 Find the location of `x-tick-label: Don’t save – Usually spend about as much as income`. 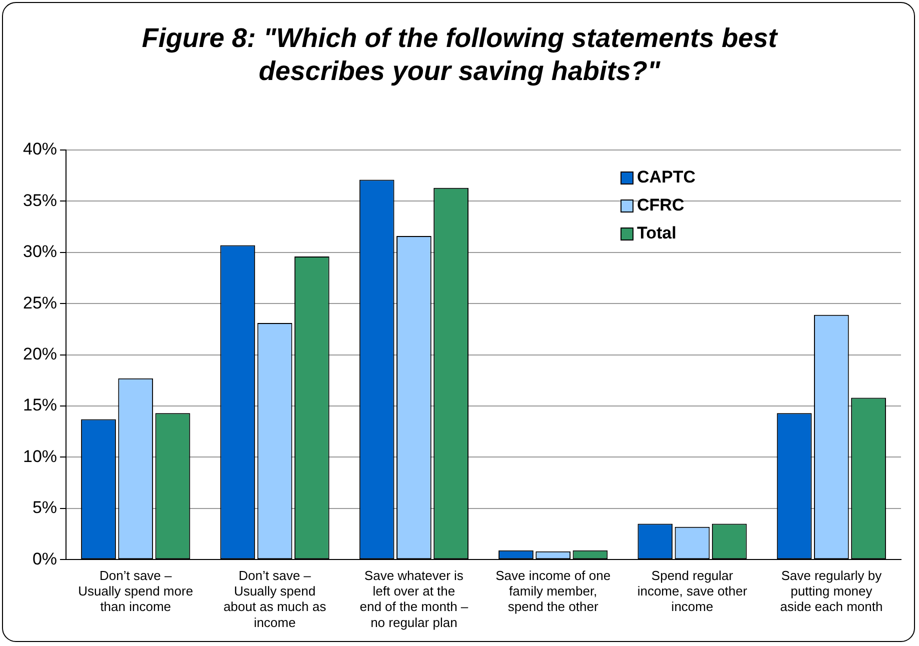

x-tick-label: Don’t save – Usually spend about as much as income is located at coordinates (275, 599).